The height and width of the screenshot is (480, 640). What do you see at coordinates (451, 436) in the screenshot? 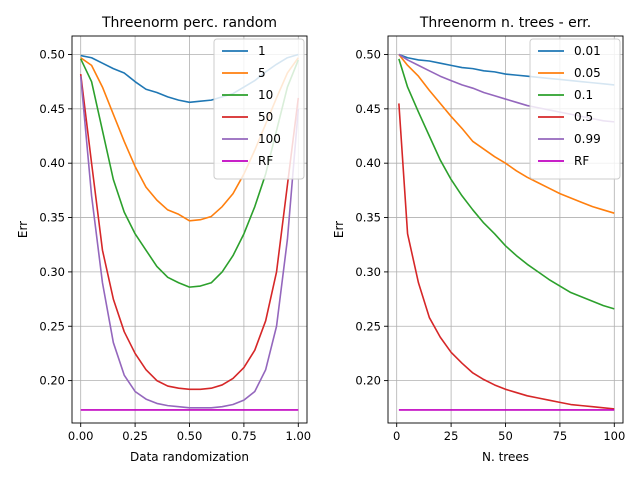
I see `x-tick-label: 25` at bounding box center [451, 436].